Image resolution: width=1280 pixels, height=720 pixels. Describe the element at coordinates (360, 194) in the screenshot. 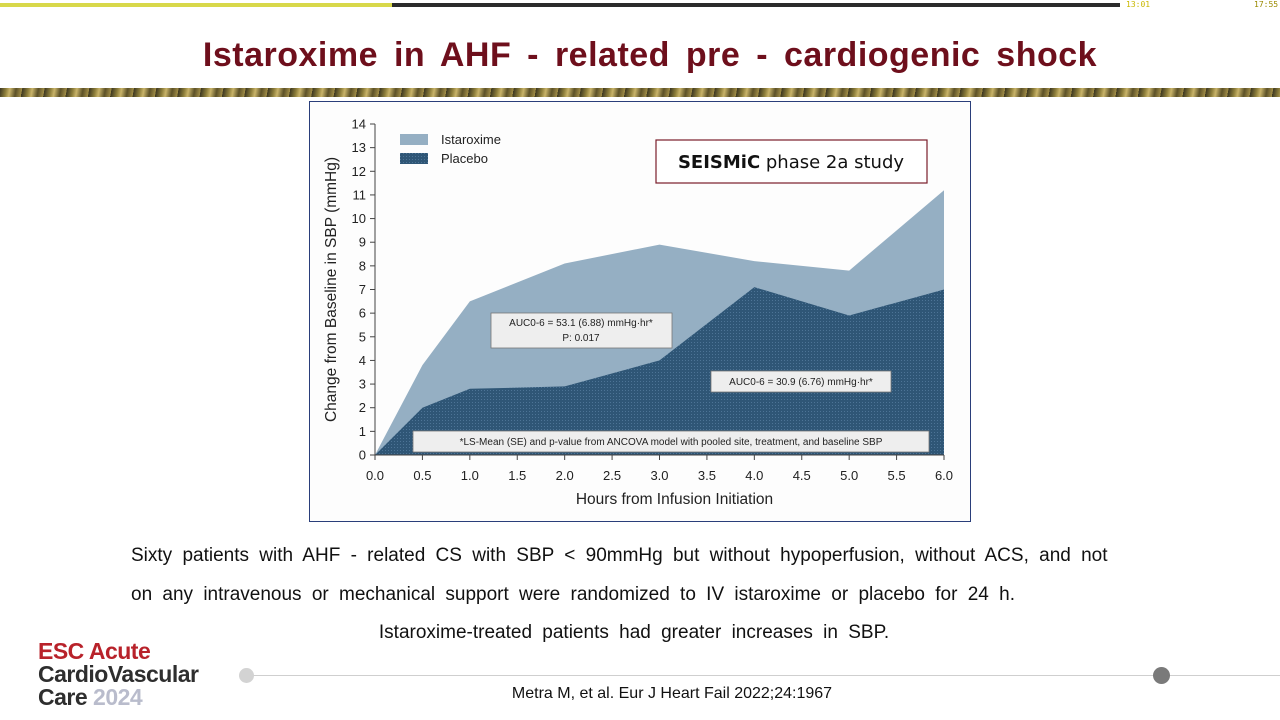

I see `y-tick-label: 11` at that location.